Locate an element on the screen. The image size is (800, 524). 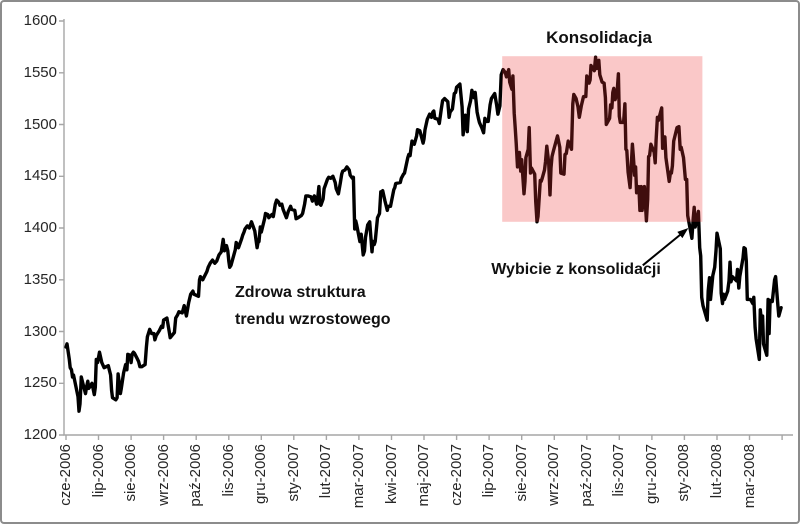
annotation-breakout: Wybicie z konsolidacji is located at coordinates (576, 269).